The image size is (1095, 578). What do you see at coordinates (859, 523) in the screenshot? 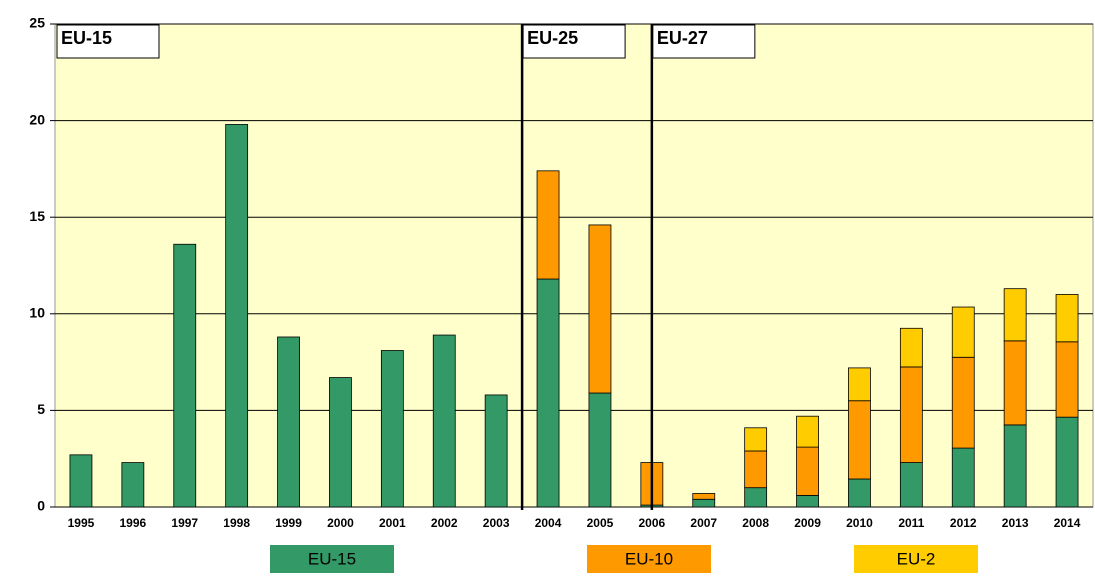
I see `x-tick-label: 2010` at bounding box center [859, 523].